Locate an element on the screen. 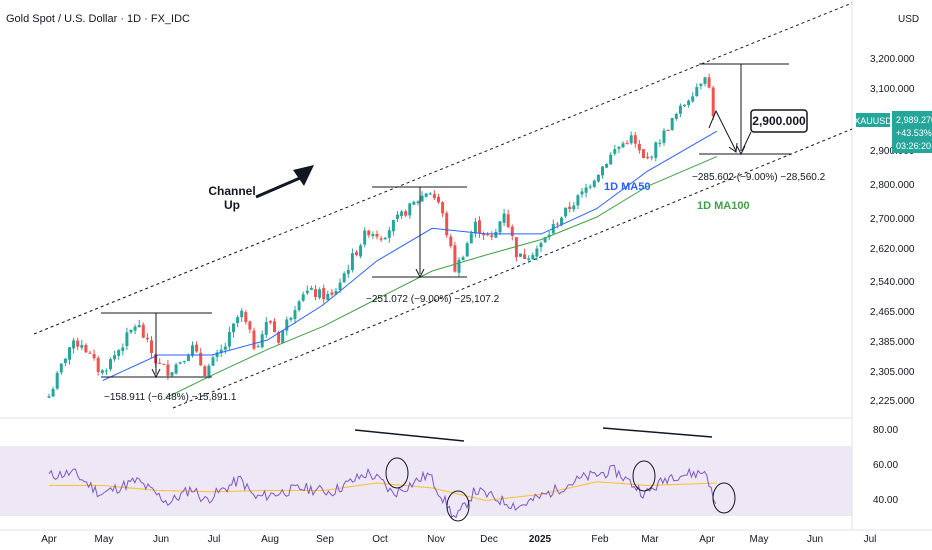 The width and height of the screenshot is (932, 550). ma100-label: 1D MA100 is located at coordinates (723, 206).